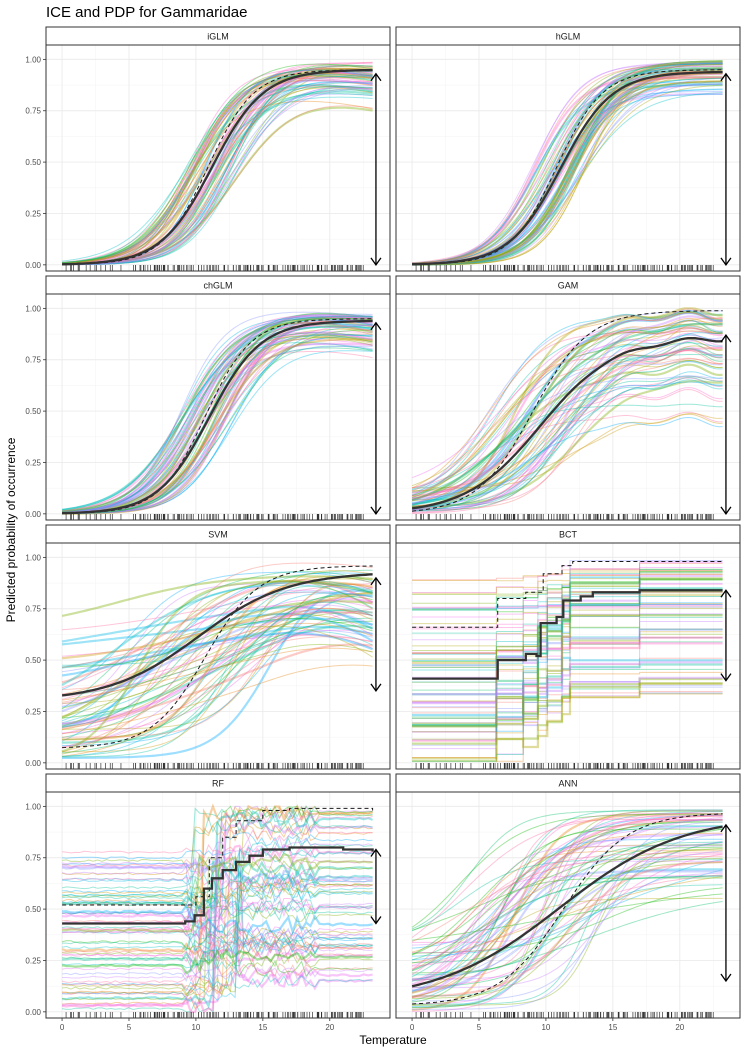 Image resolution: width=747 pixels, height=1053 pixels. I want to click on rug-marks, so click(214, 766).